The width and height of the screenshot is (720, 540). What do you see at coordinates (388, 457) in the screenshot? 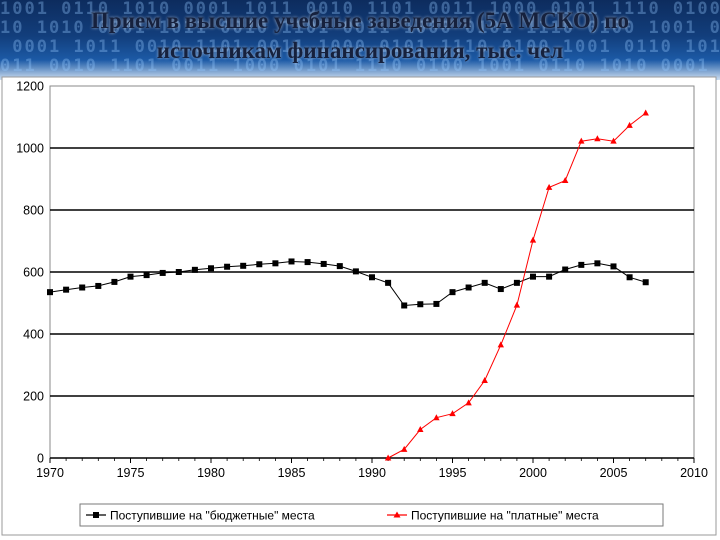
I see `data-point-paid-1991` at bounding box center [388, 457].